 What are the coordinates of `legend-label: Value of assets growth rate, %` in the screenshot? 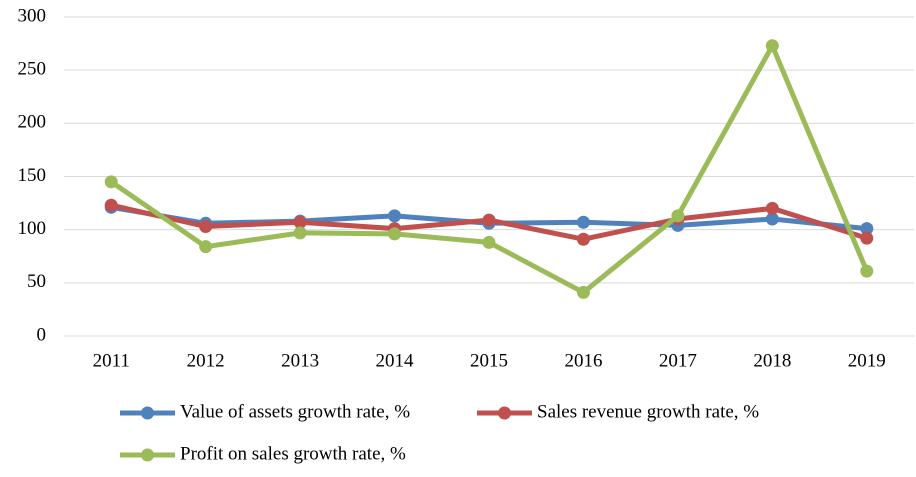 It's located at (295, 411).